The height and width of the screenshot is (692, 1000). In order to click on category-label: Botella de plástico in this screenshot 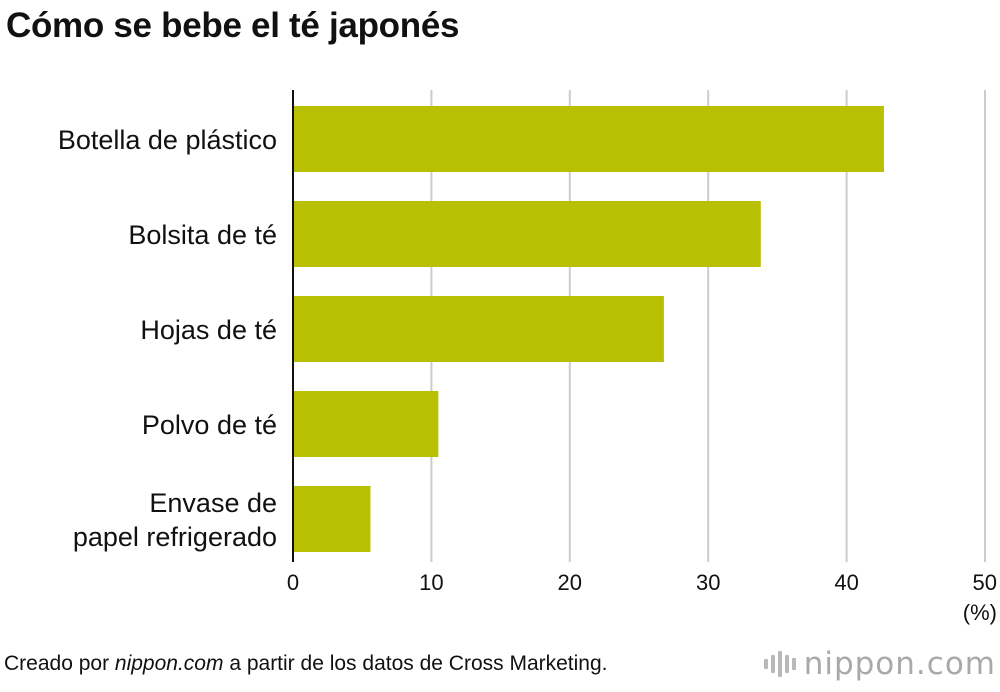, I will do `click(167, 140)`.